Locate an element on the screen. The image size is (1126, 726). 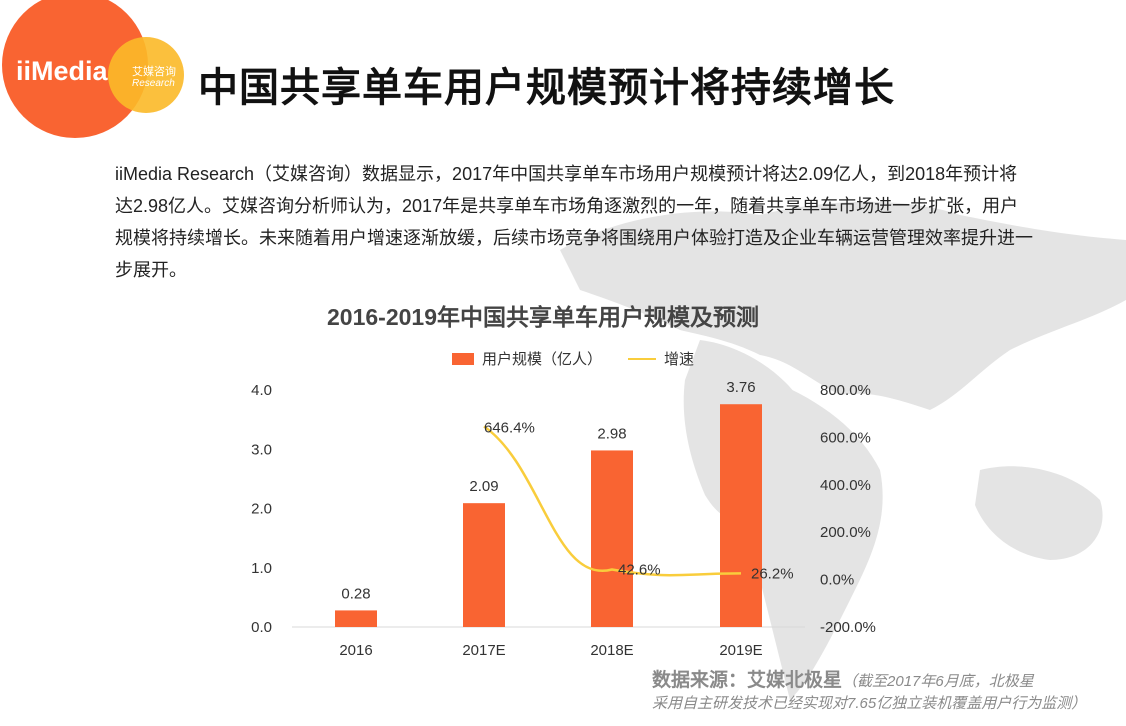
legend-line-label: 增速 is located at coordinates (679, 359).